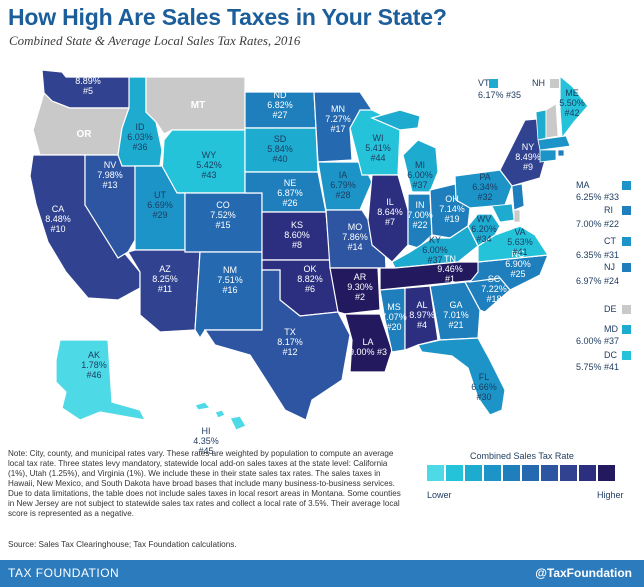 Image resolution: width=644 pixels, height=587 pixels. I want to click on state-nj, so click(518, 197).